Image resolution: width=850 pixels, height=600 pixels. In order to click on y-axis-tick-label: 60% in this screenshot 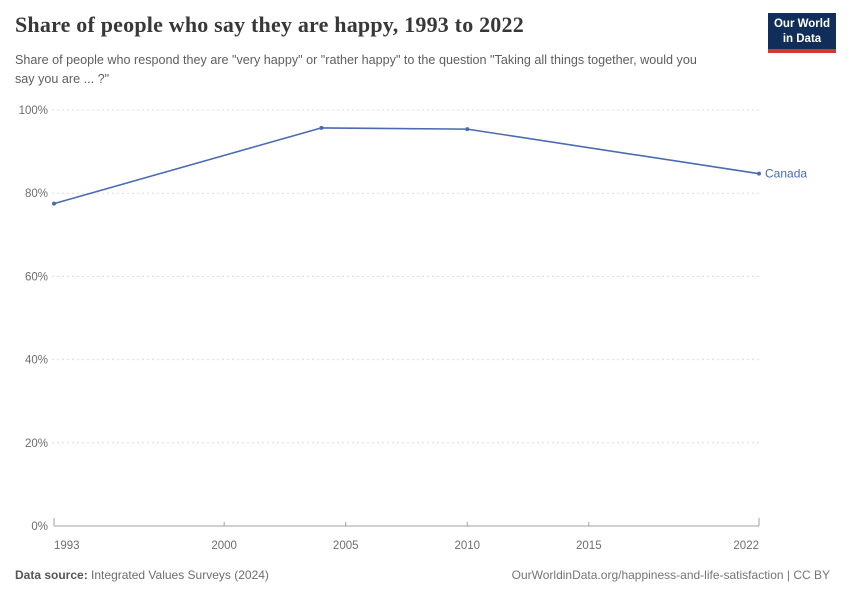, I will do `click(36, 277)`.